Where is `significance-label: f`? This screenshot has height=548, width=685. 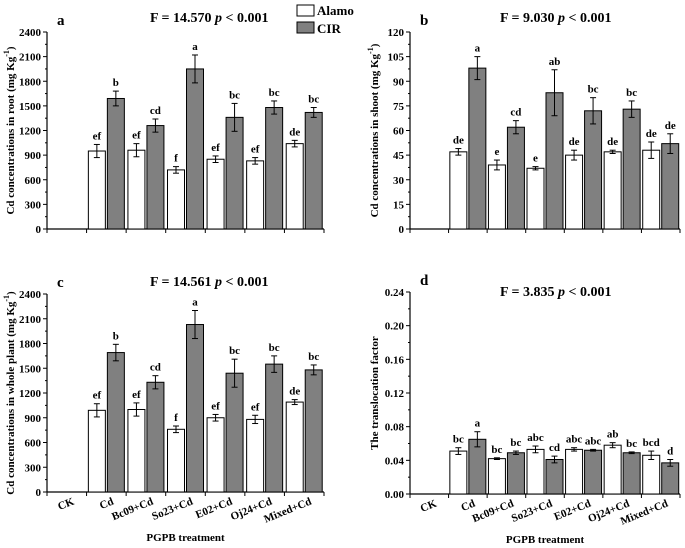 significance-label: f is located at coordinates (176, 159).